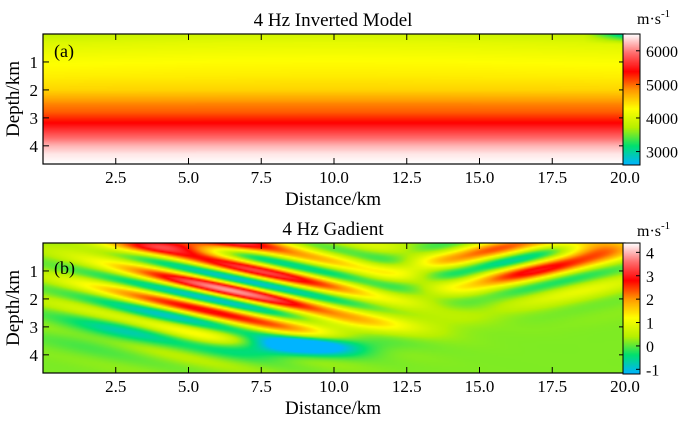 The width and height of the screenshot is (700, 426). I want to click on panel-a-xlabel: Distance/km, so click(333, 199).